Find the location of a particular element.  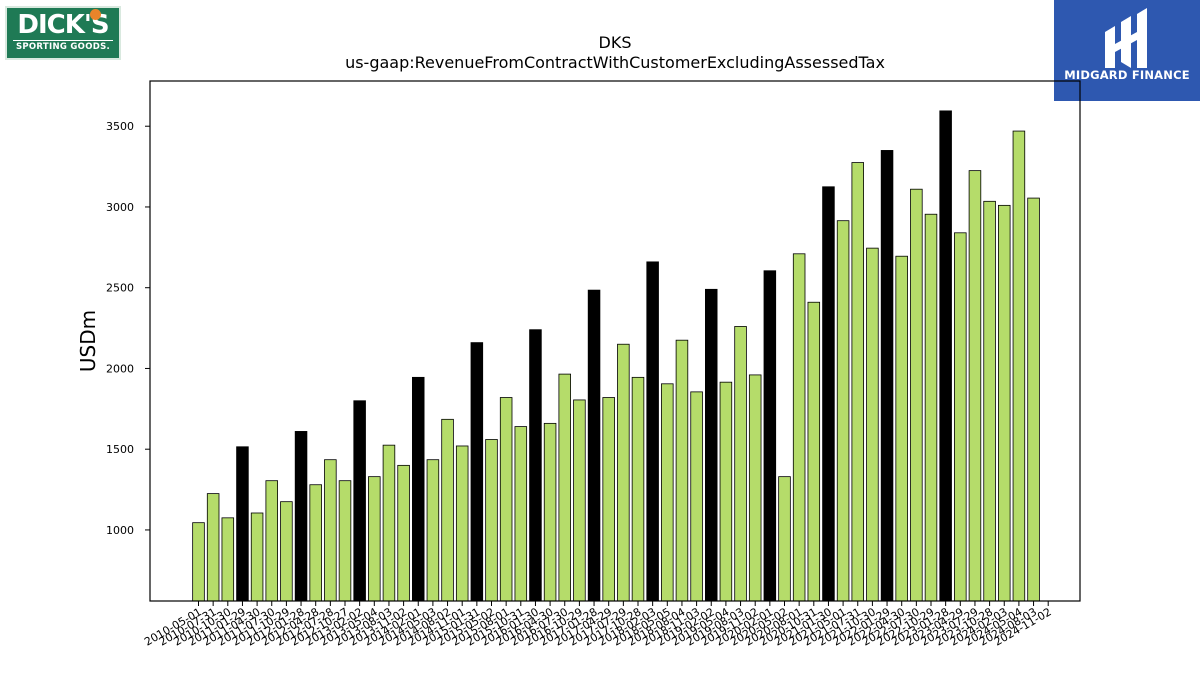

dicks-sporting-goods-logo: DICK'S SPORTING GOODS. is located at coordinates (63, 33).